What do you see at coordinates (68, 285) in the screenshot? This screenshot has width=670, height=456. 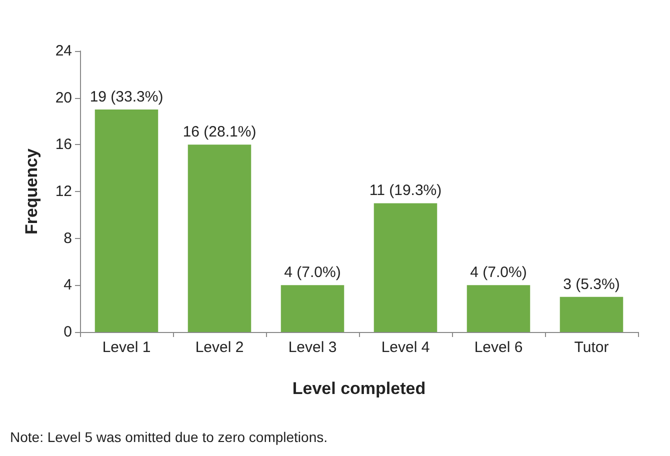 I see `y-tick-label: 4` at bounding box center [68, 285].